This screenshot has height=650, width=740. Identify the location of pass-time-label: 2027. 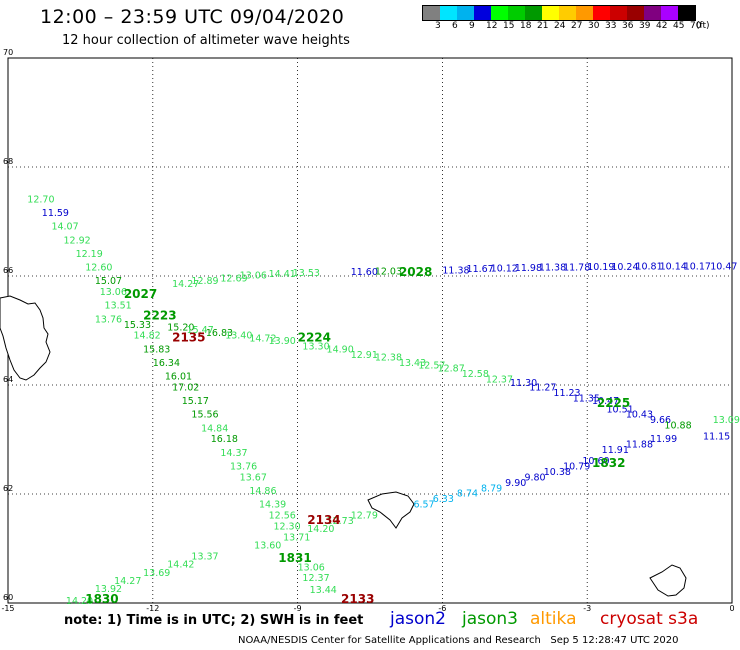
(140, 294).